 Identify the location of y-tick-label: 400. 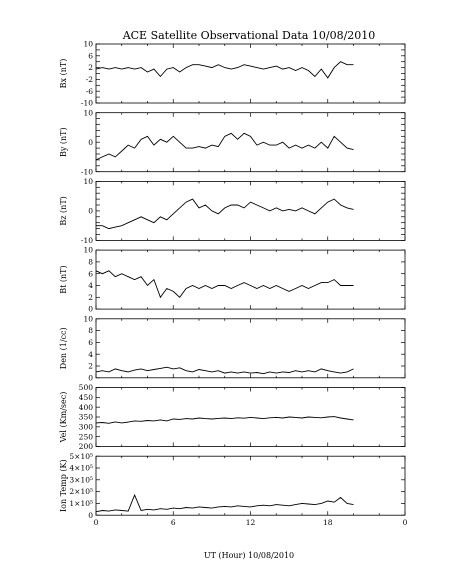
(86, 407).